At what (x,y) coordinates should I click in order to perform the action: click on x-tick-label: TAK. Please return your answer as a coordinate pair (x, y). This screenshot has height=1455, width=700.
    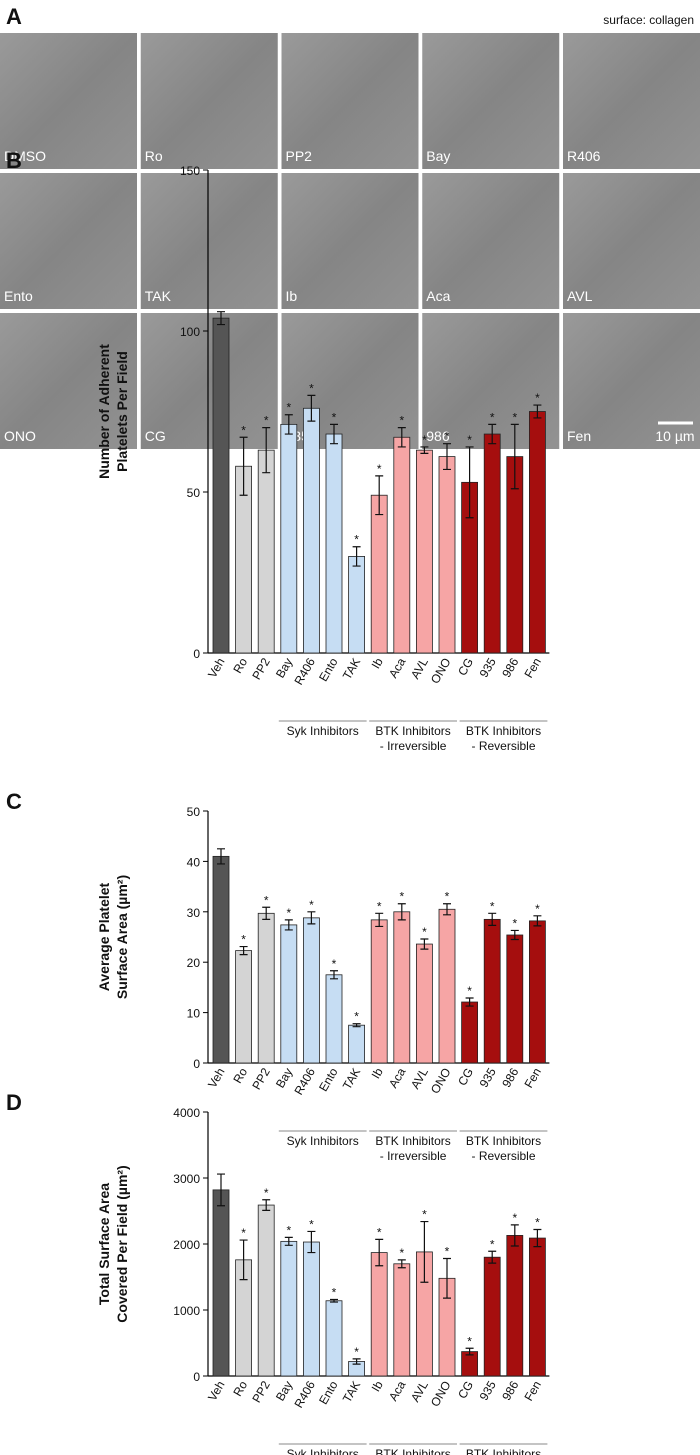
    Looking at the image, I should click on (351, 669).